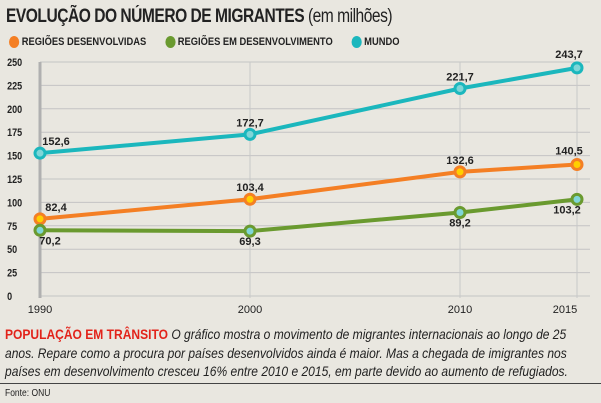 Image resolution: width=601 pixels, height=403 pixels. Describe the element at coordinates (9, 297) in the screenshot. I see `y-tick-label: 0` at that location.